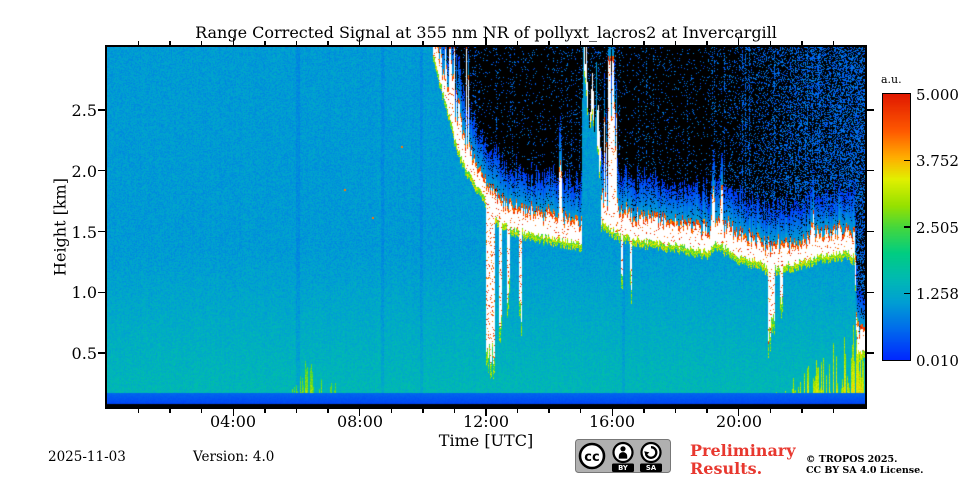  What do you see at coordinates (87, 457) in the screenshot?
I see `measurement-date: 2025-11-03` at bounding box center [87, 457].